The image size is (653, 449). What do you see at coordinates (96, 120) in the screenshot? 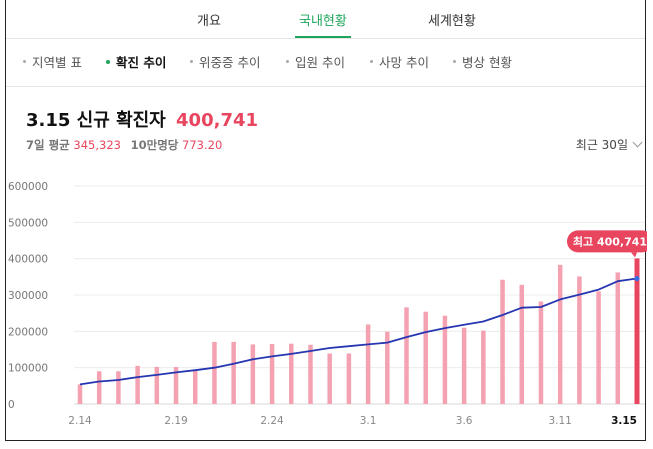
I see `headline-label: 3.15 신규 확진자` at bounding box center [96, 120].